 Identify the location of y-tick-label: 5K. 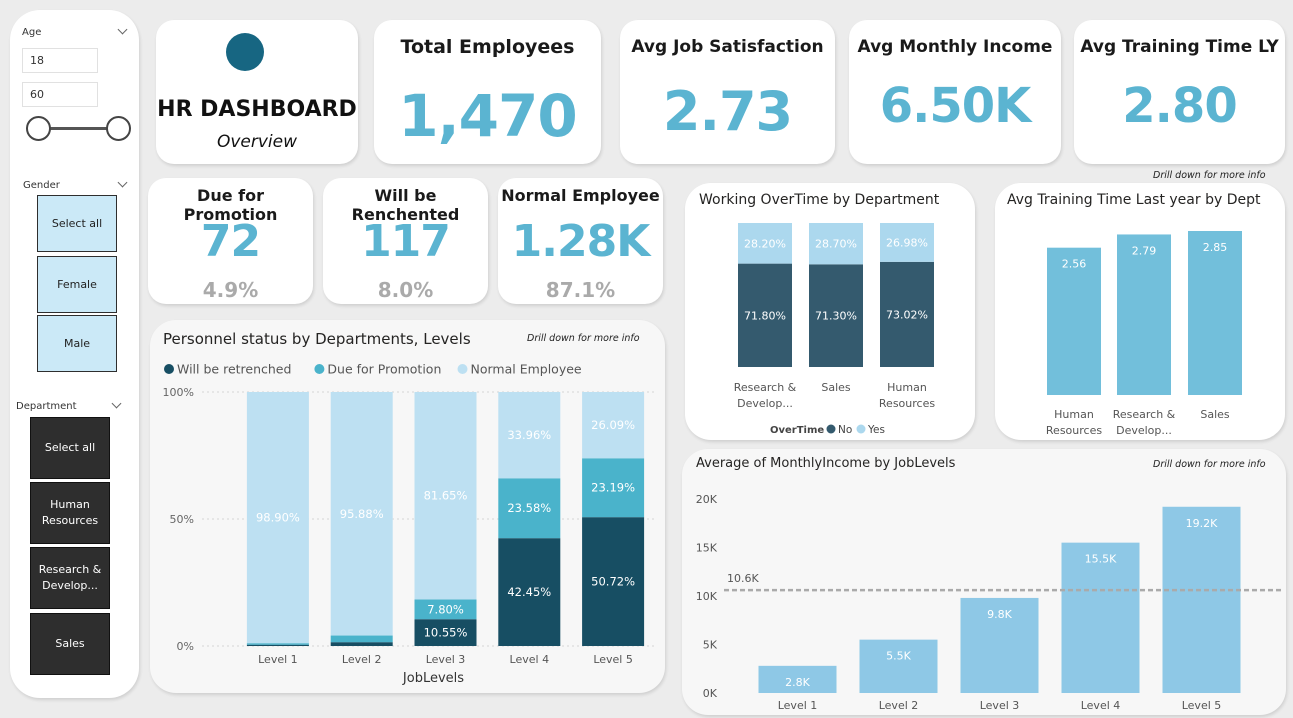
(710, 645).